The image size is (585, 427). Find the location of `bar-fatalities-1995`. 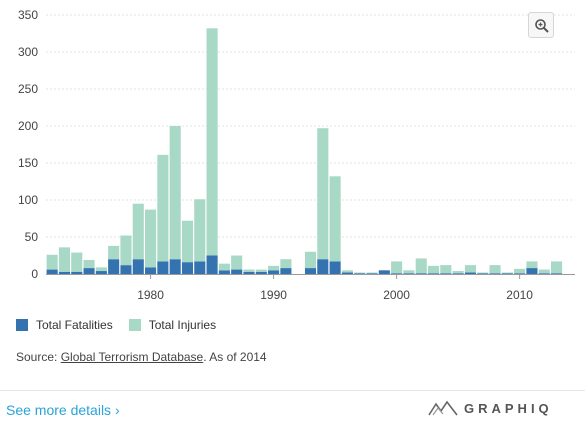

bar-fatalities-1995 is located at coordinates (335, 267).